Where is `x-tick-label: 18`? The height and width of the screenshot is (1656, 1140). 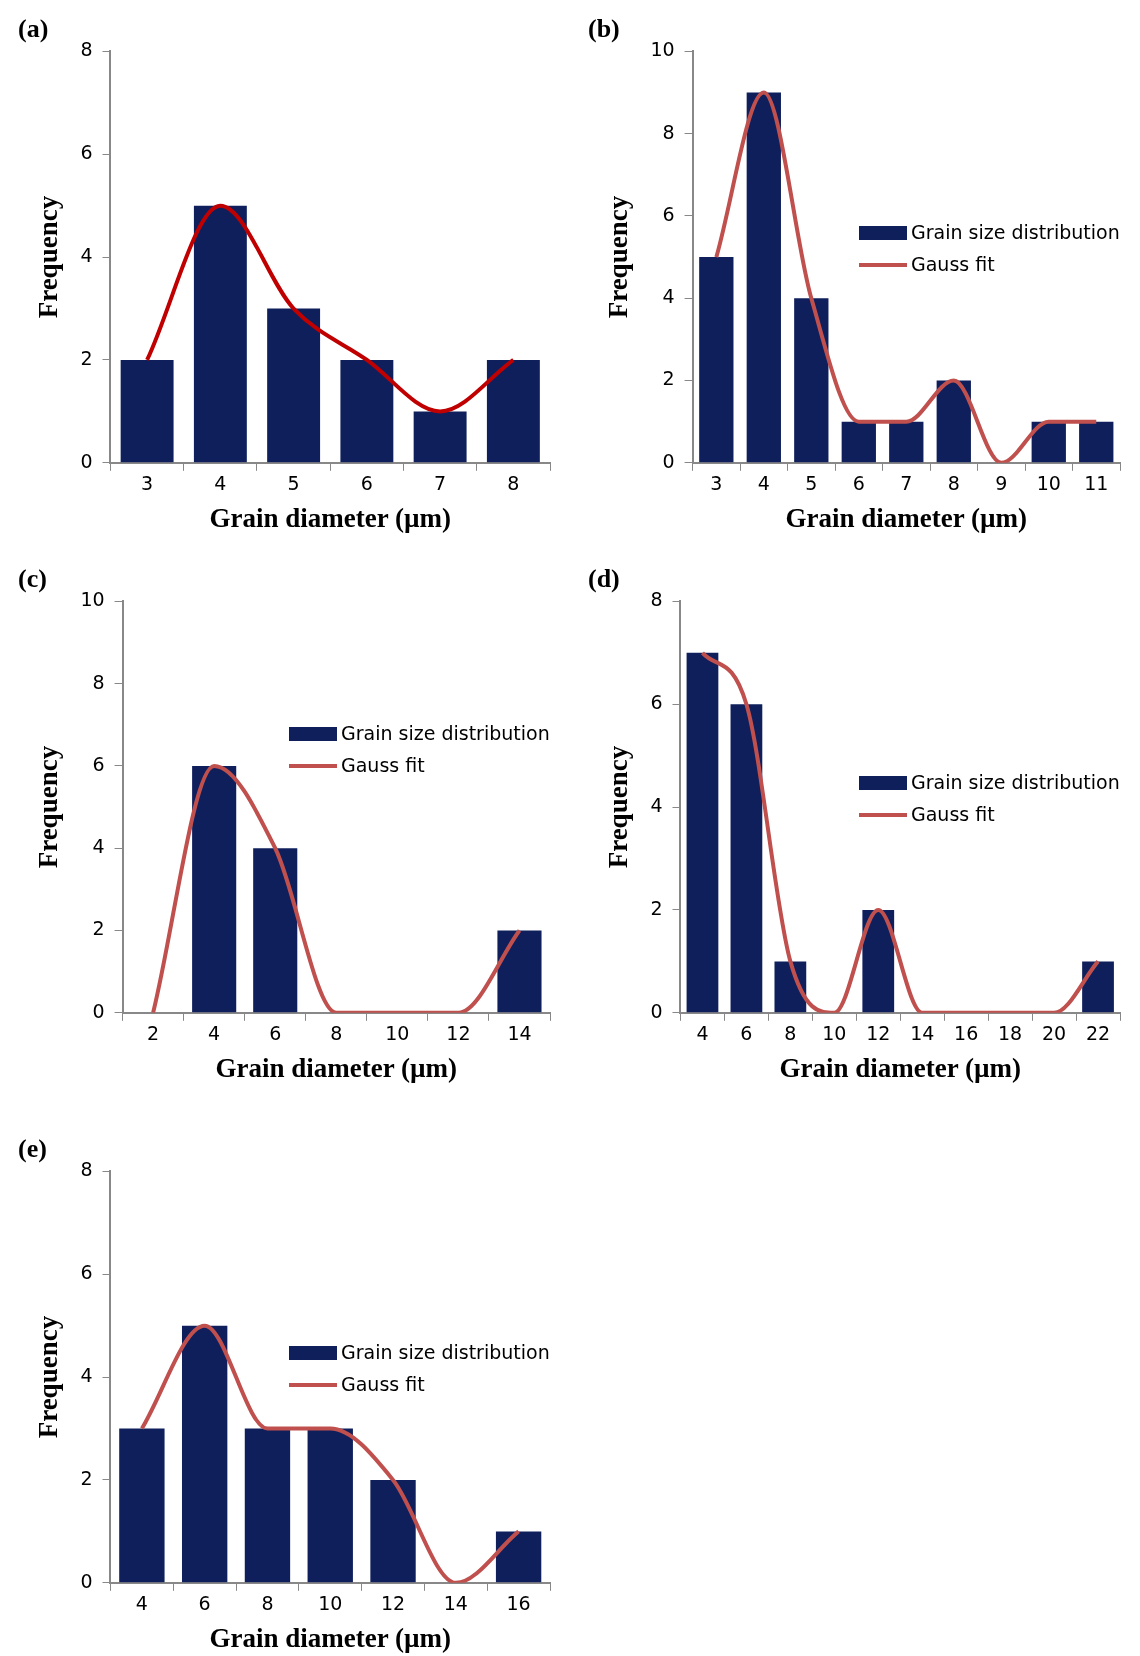
x-tick-label: 18 is located at coordinates (1010, 1033).